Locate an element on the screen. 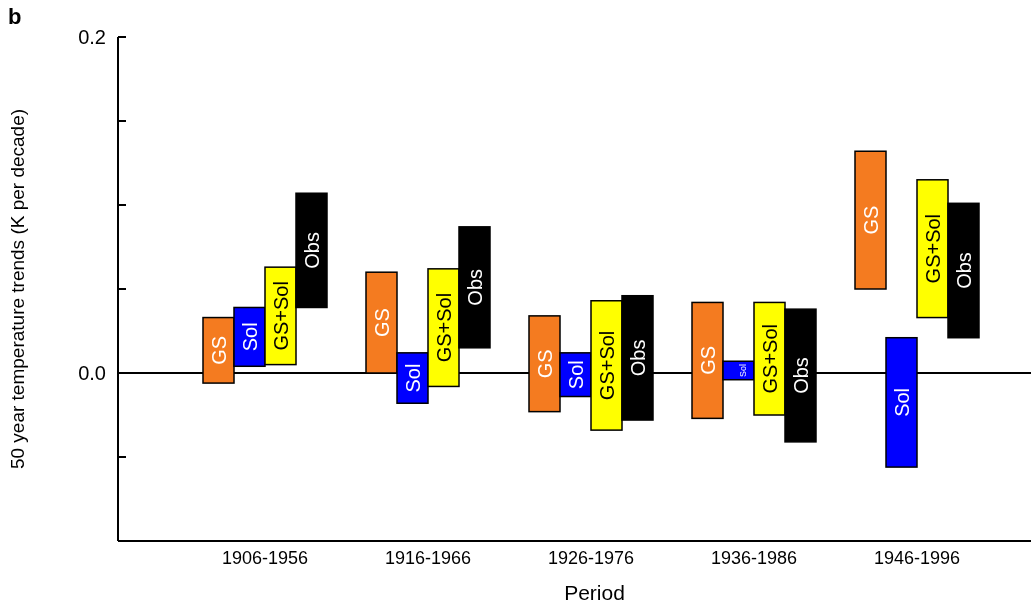  x-tick-label: 1946-1996 is located at coordinates (917, 558).